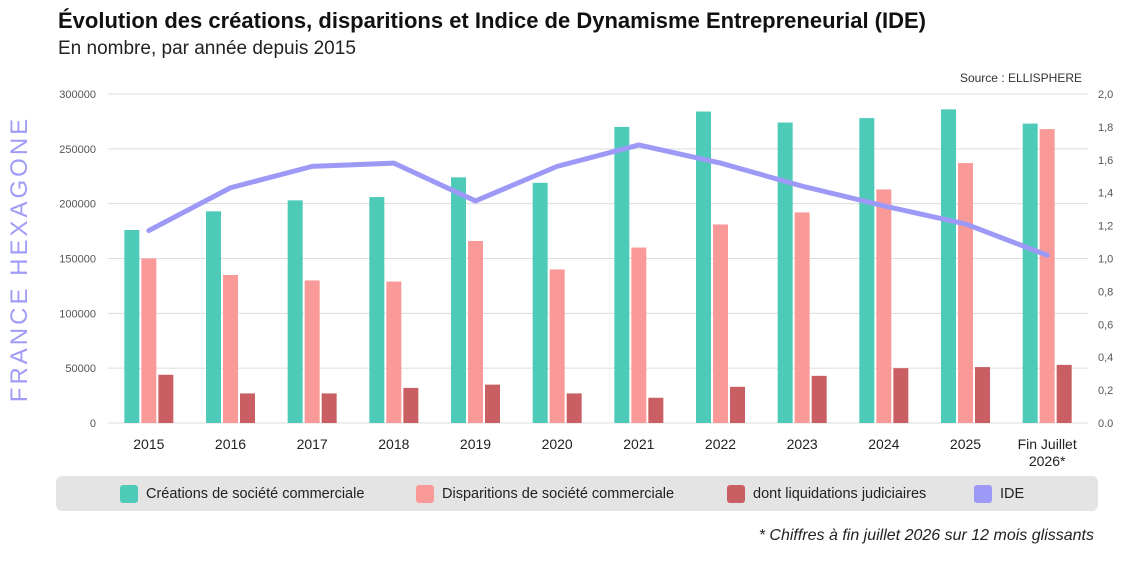 The height and width of the screenshot is (564, 1127). I want to click on legend-label-ide: IDE, so click(1012, 493).